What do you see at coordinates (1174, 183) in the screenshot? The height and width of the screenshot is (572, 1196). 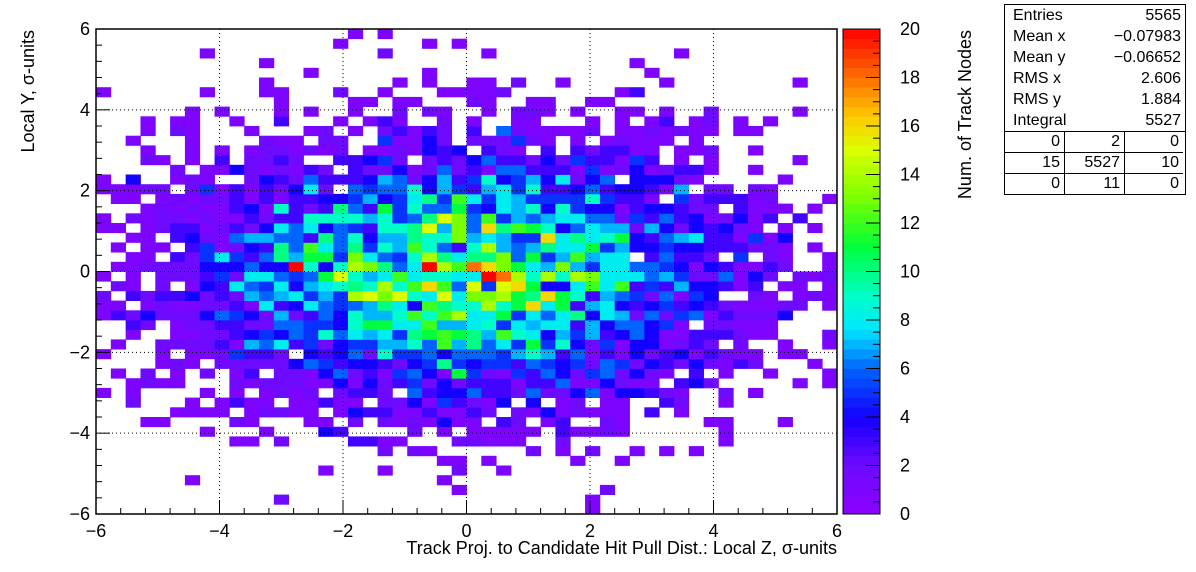 I see `overflow-cell: 0` at bounding box center [1174, 183].